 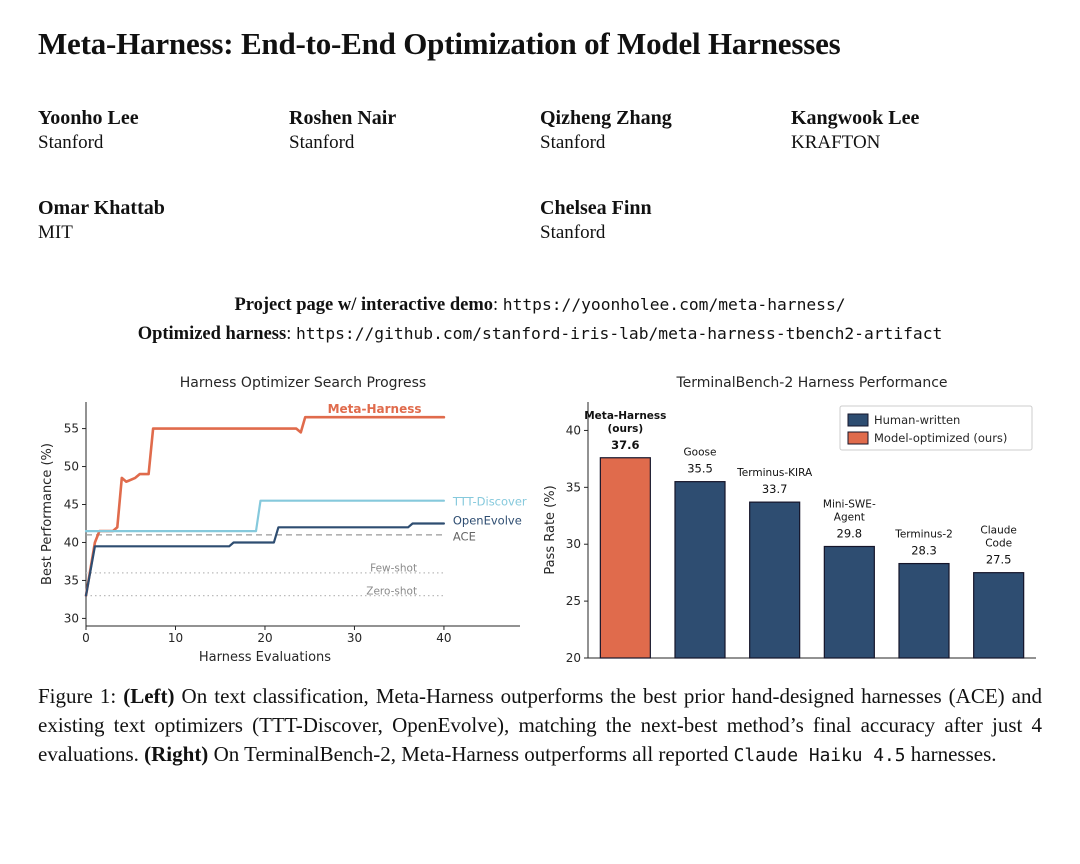 What do you see at coordinates (175, 638) in the screenshot?
I see `x-tick-label: 10` at bounding box center [175, 638].